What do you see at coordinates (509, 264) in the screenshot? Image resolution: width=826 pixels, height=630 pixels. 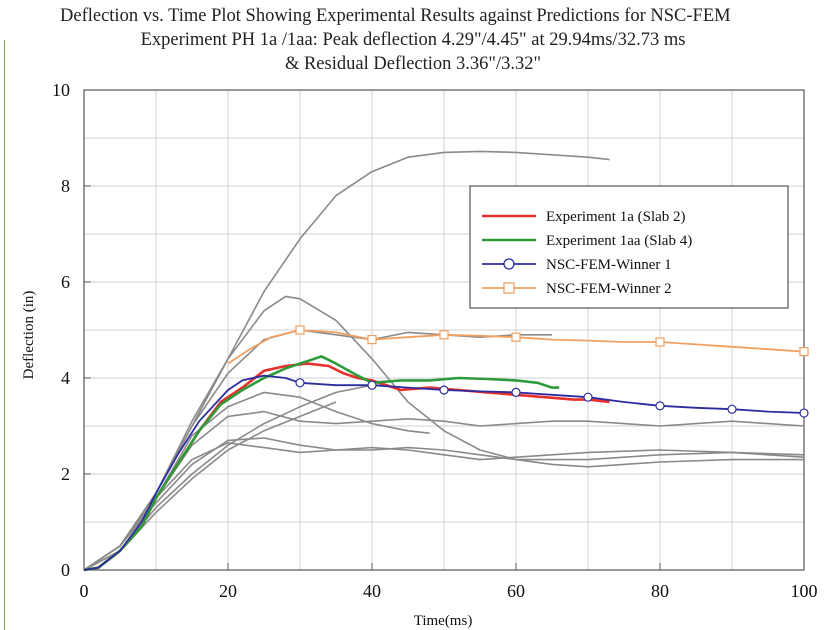 I see `legend-marker-circle` at bounding box center [509, 264].